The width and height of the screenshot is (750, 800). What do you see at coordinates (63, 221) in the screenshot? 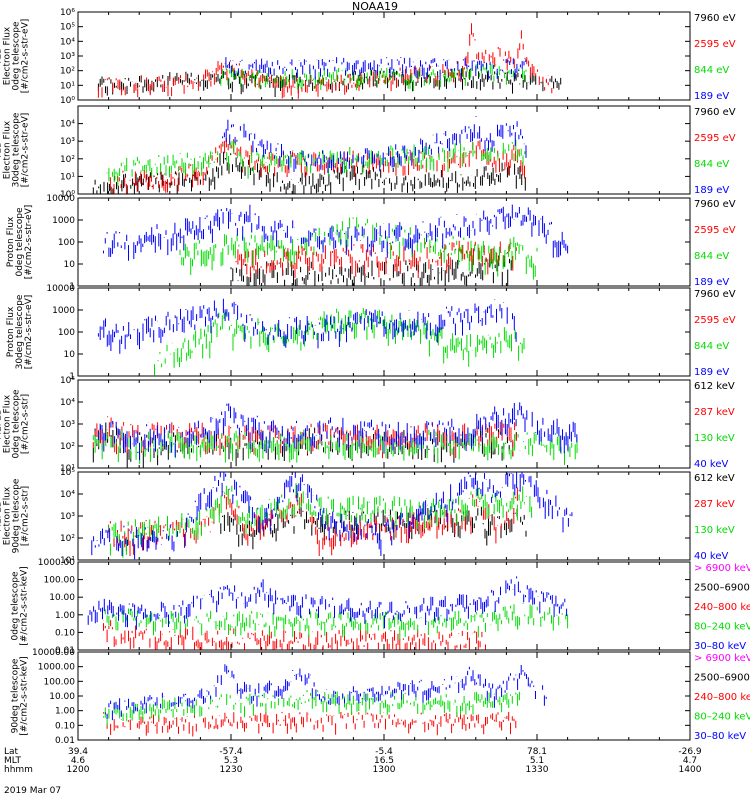
I see `y-tick-label: 1000` at bounding box center [63, 221].